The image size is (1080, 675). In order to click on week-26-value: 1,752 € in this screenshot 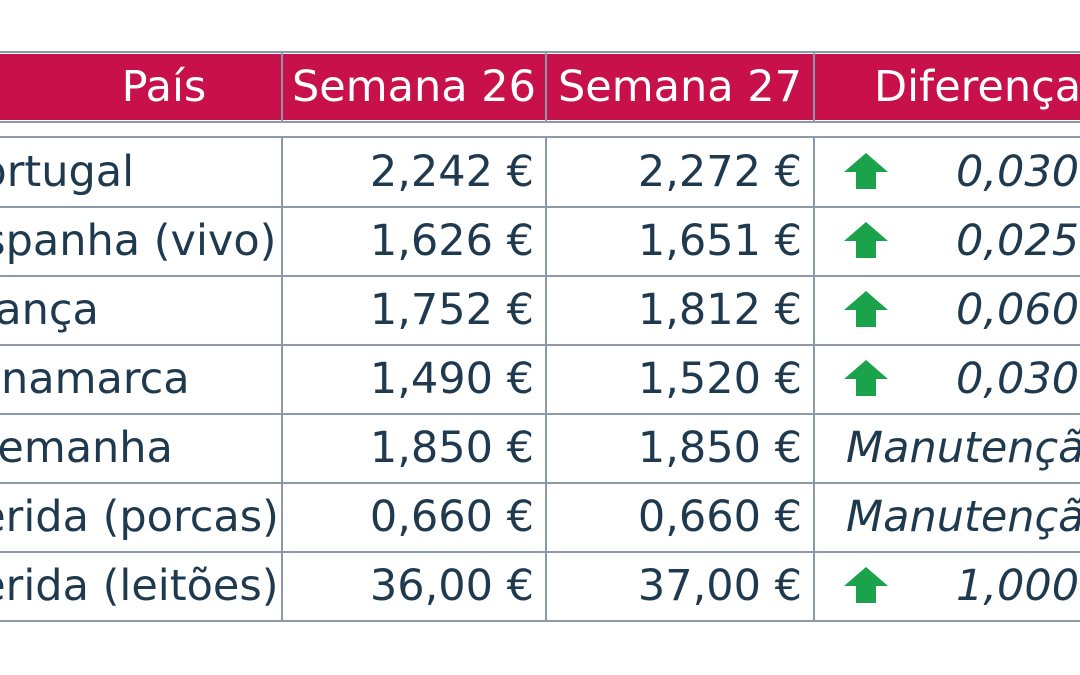, I will do `click(451, 310)`.